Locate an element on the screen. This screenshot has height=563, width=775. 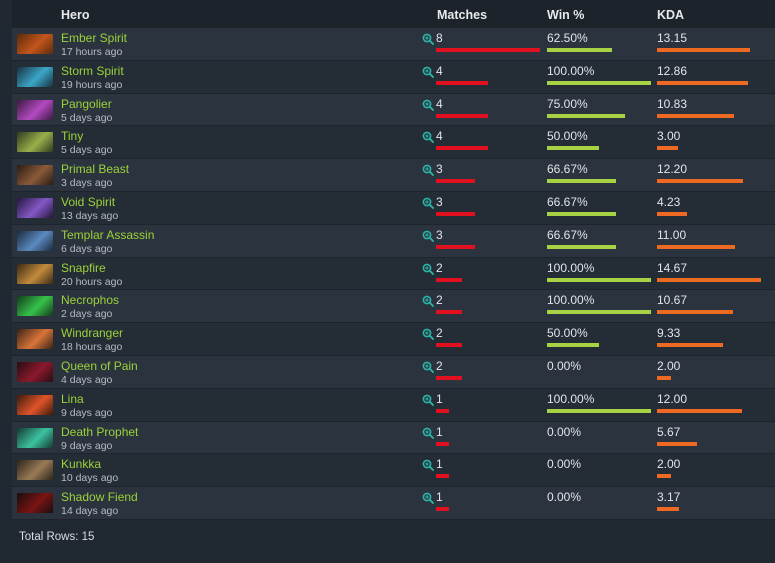
column-header-hero: Hero is located at coordinates (75, 15).